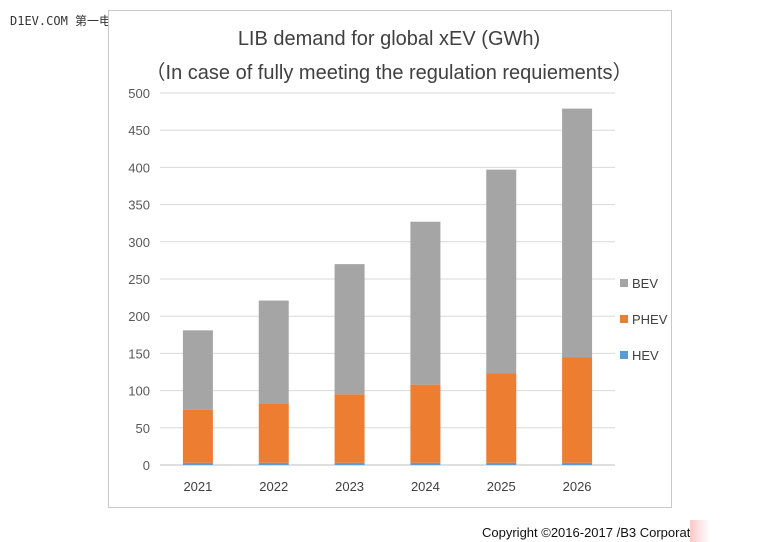 The image size is (760, 542). I want to click on x-tick-label: 2024, so click(425, 486).